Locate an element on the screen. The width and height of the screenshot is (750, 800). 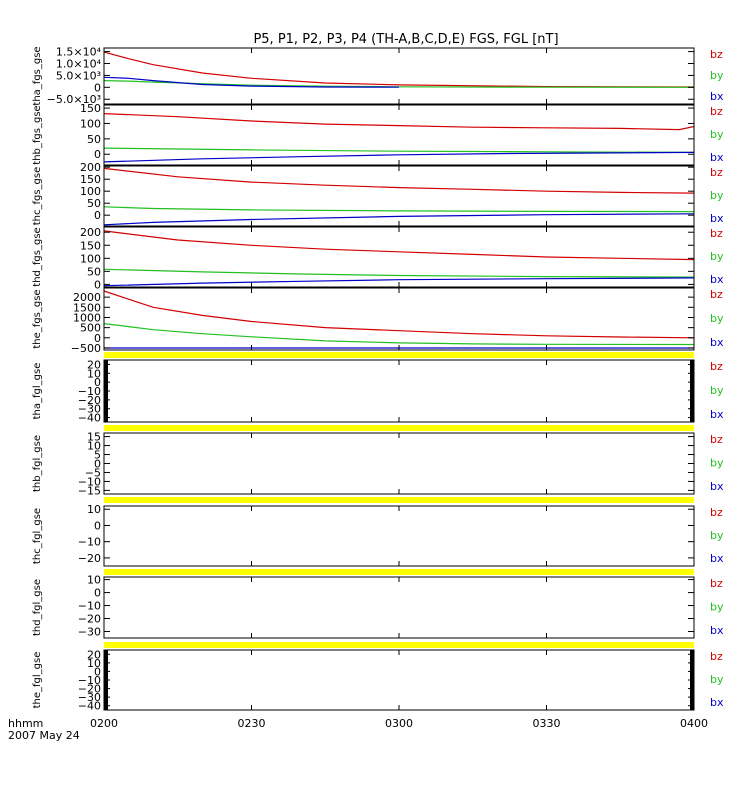
series-by-tha_fgs_gse is located at coordinates (399, 84).